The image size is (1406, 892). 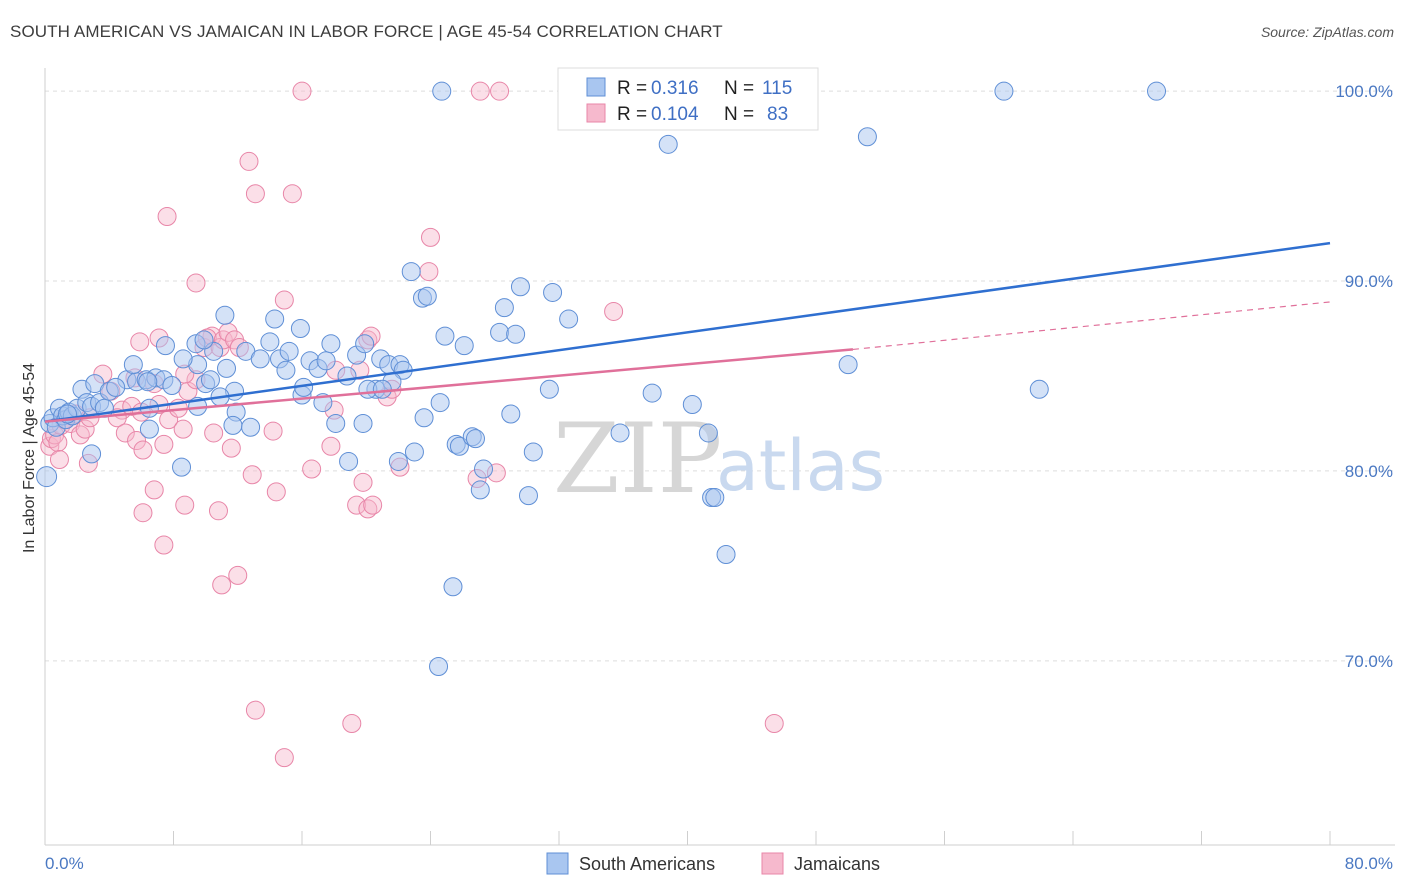 What do you see at coordinates (777, 88) in the screenshot?
I see `legend-n-value: 115` at bounding box center [777, 88].